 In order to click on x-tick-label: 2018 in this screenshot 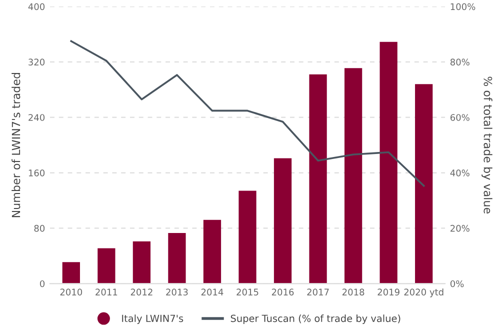, I will do `click(353, 292)`.